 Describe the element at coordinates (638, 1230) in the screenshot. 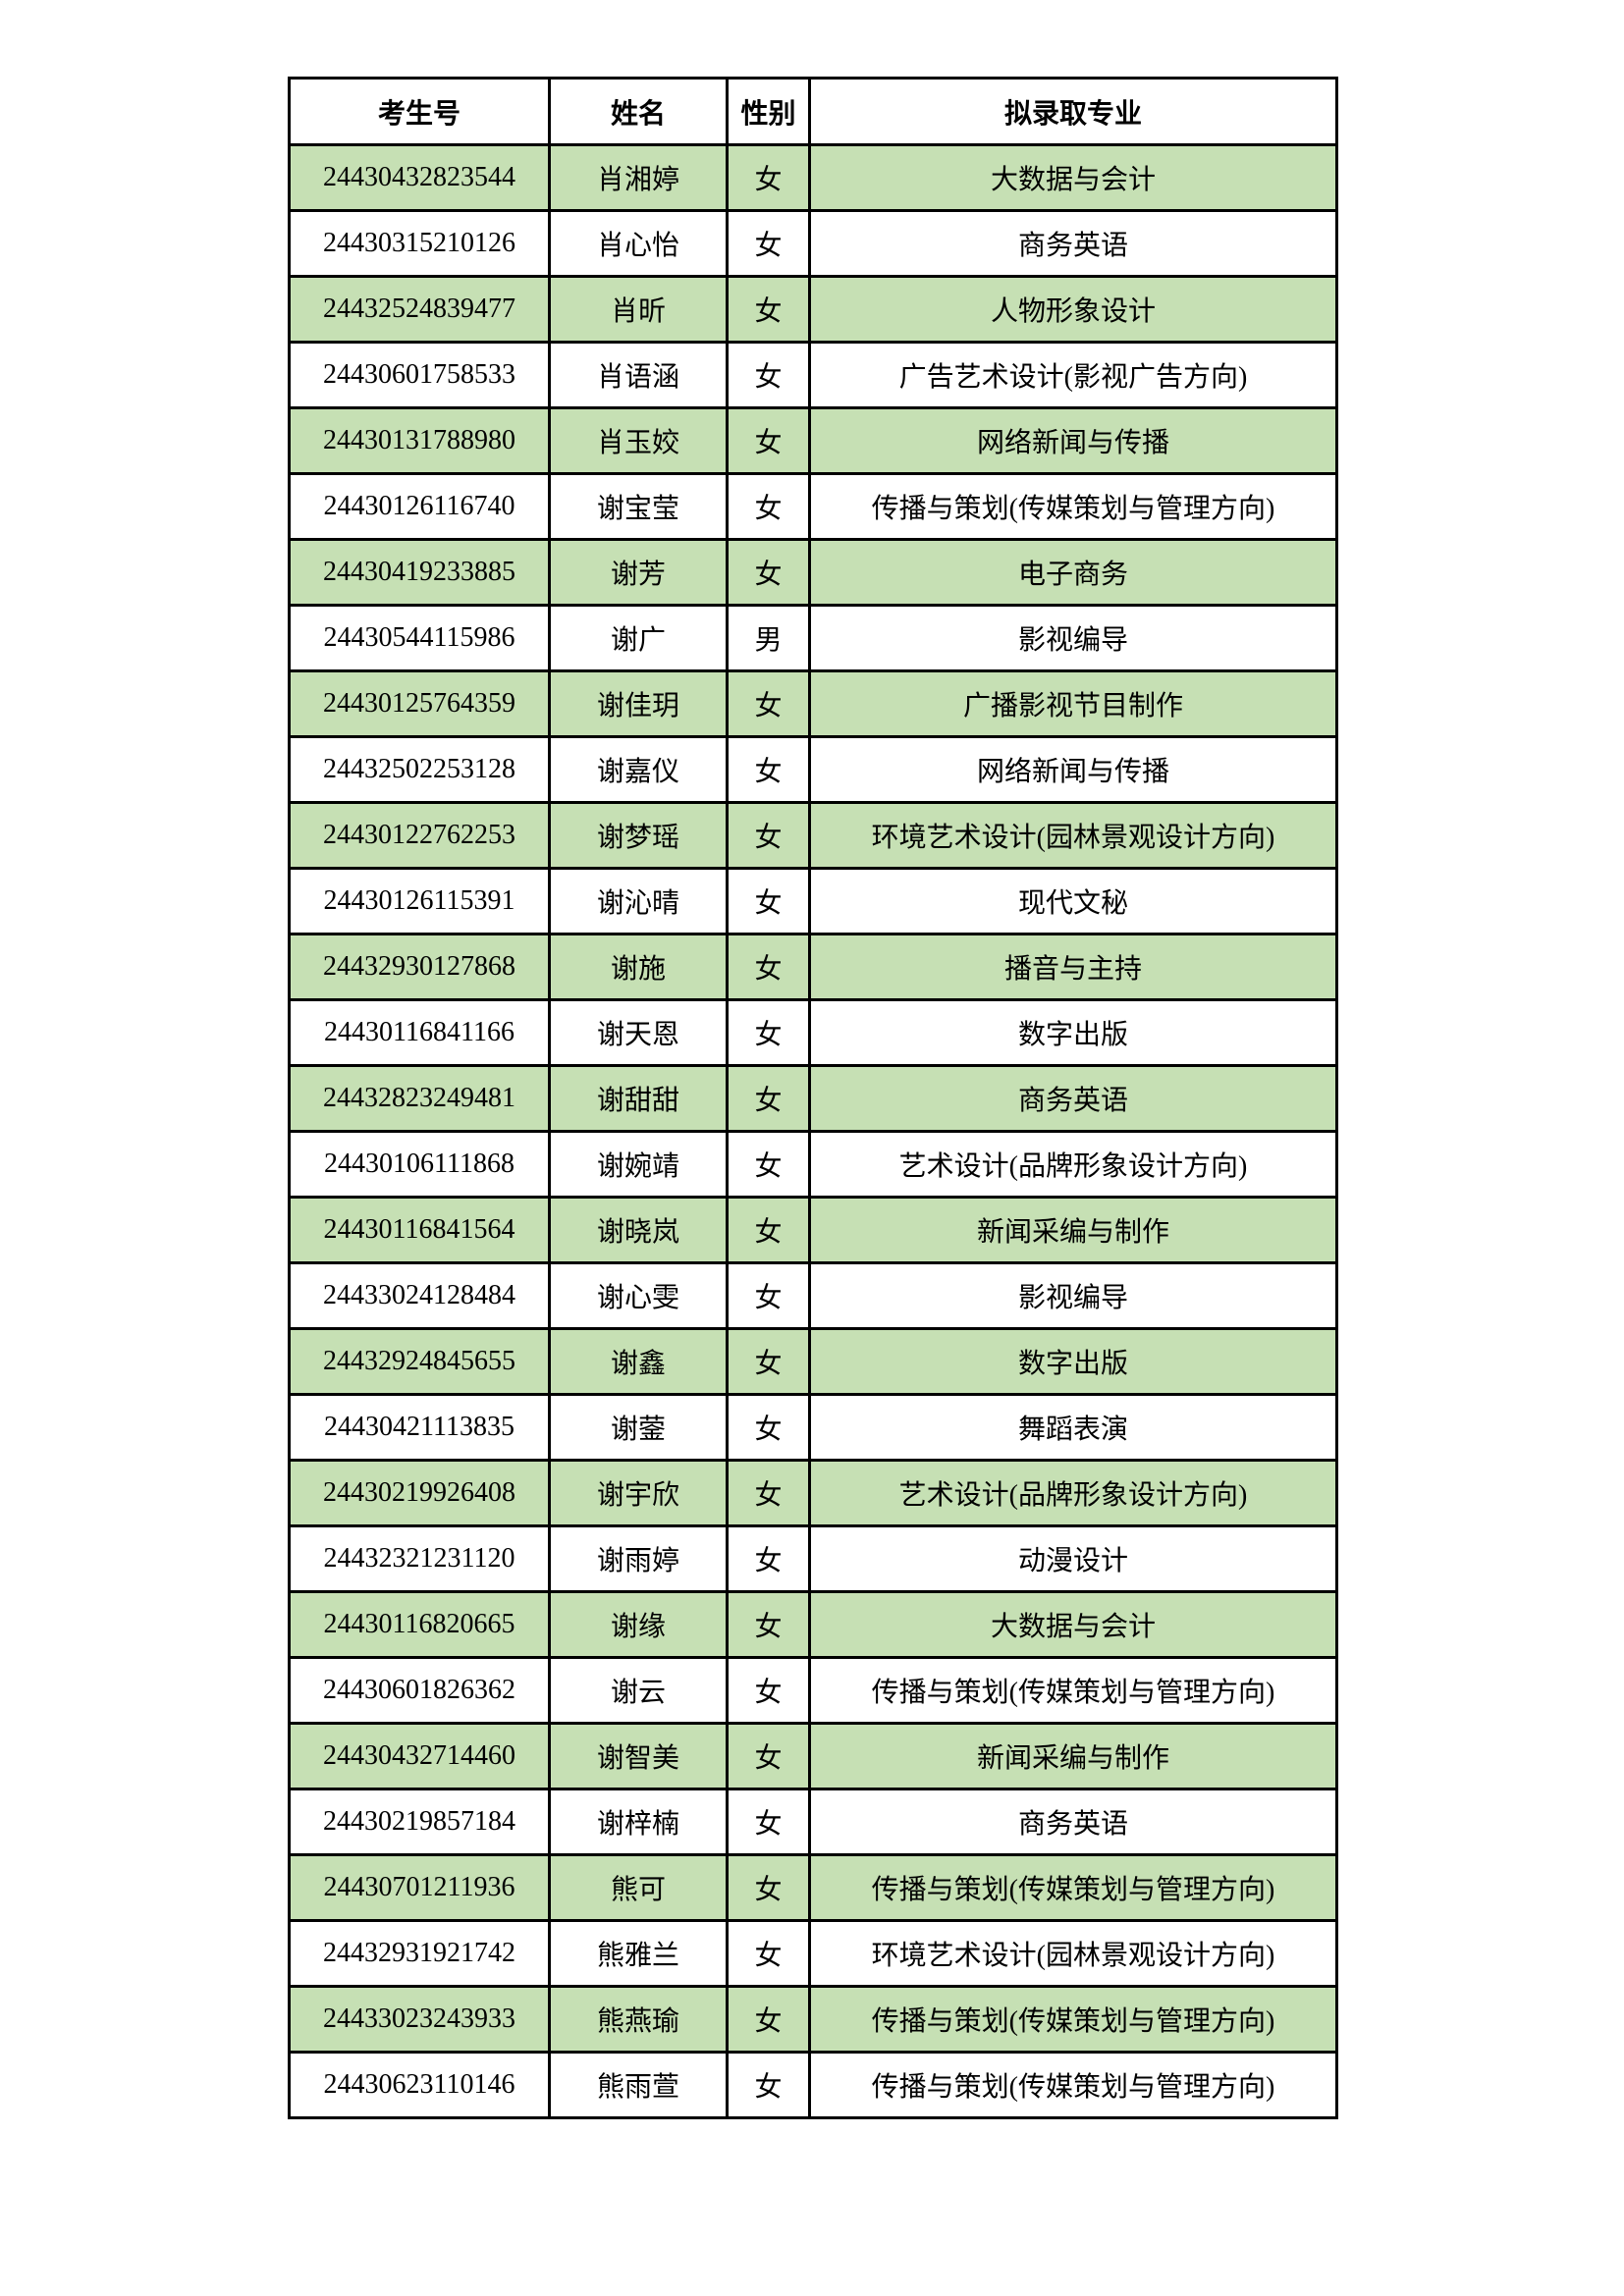

I see `cell-name: 谢晓岚` at that location.